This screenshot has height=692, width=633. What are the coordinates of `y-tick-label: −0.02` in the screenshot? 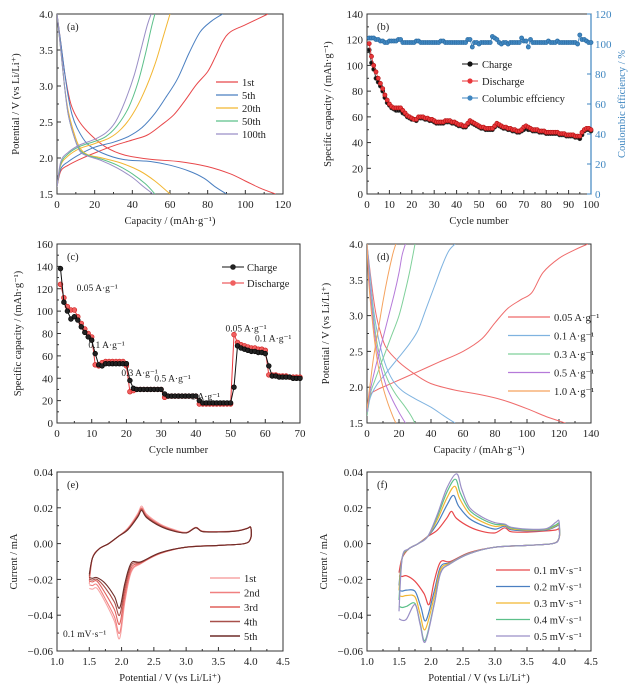 It's located at (40, 580).